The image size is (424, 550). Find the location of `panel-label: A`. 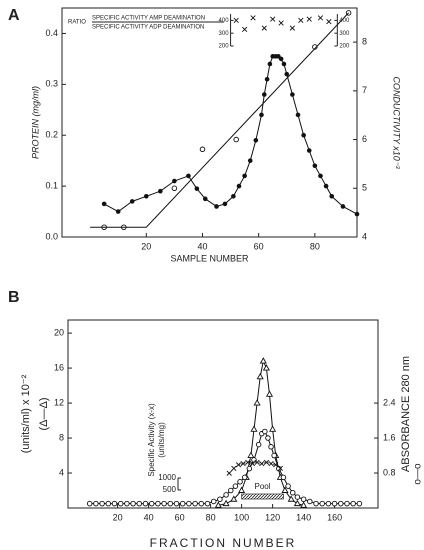

panel-label: A is located at coordinates (14, 15).